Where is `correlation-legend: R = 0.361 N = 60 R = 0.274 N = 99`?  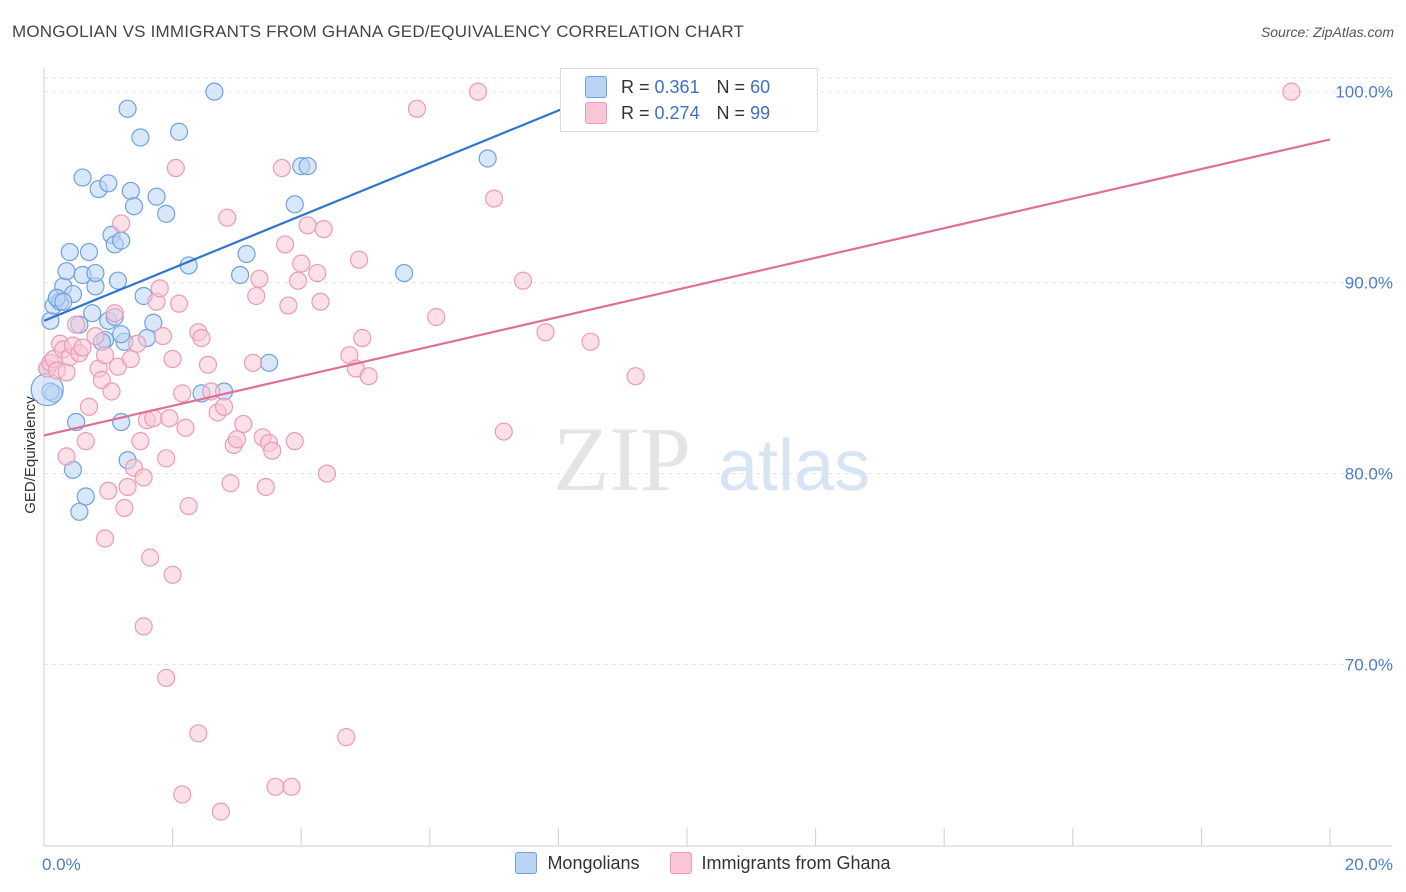 correlation-legend: R = 0.361 N = 60 R = 0.274 N = 99 is located at coordinates (689, 100).